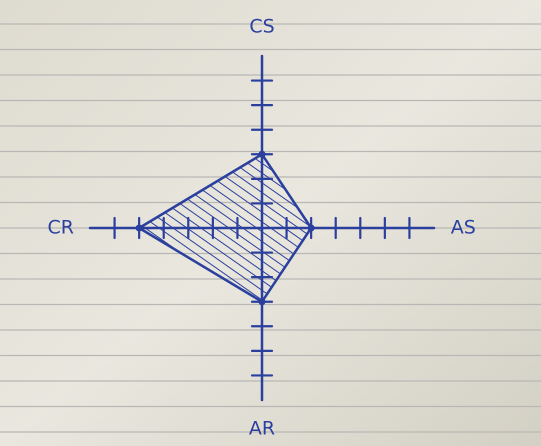 This screenshot has height=446, width=541. Describe the element at coordinates (463, 228) in the screenshot. I see `axis-label: AS` at that location.